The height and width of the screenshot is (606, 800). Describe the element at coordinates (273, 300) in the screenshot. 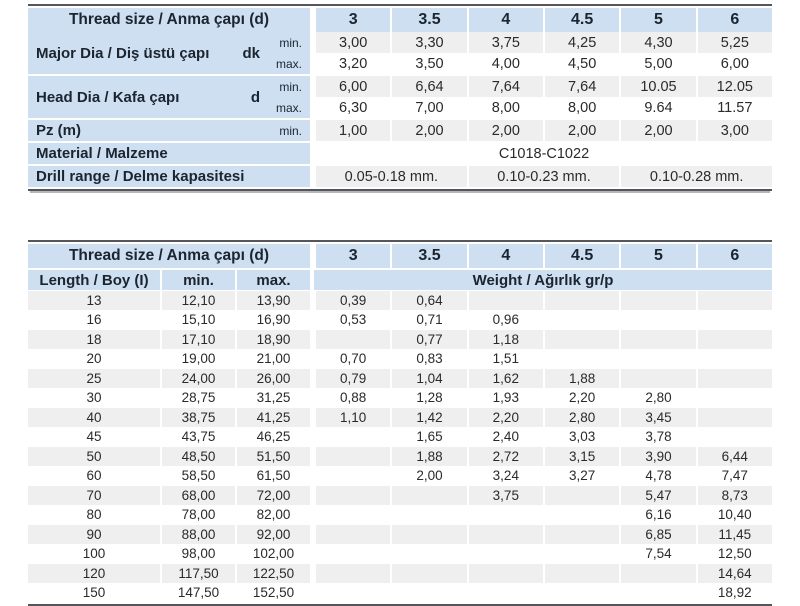

I see `max-length-cell: 13,90` at that location.